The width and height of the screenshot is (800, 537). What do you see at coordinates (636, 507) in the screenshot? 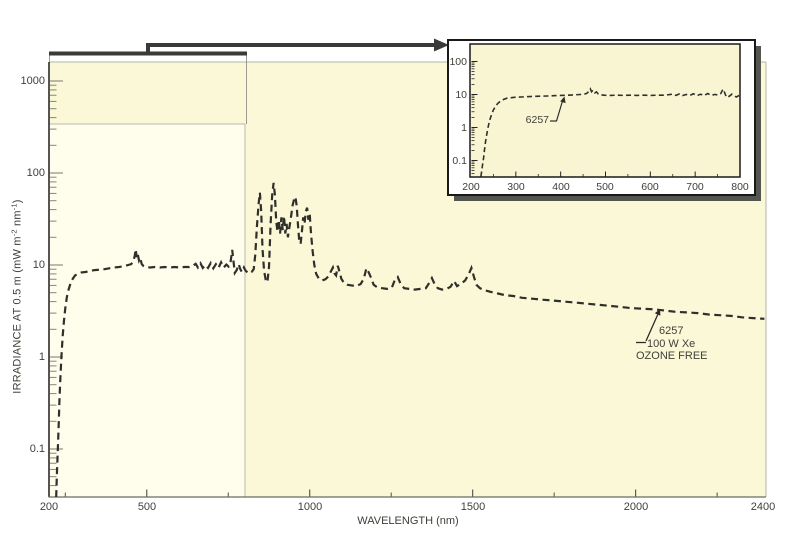
I see `main-x-tick-label: 2000` at bounding box center [636, 507].